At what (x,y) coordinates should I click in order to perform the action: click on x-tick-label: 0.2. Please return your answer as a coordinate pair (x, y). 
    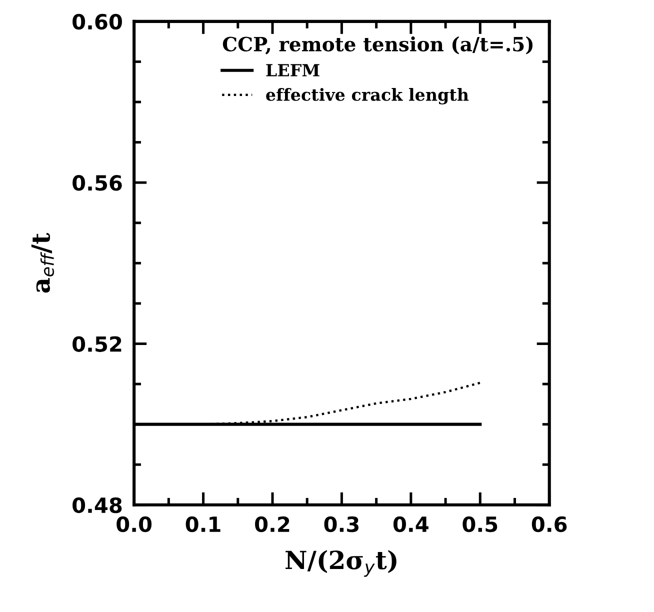
    Looking at the image, I should click on (272, 524).